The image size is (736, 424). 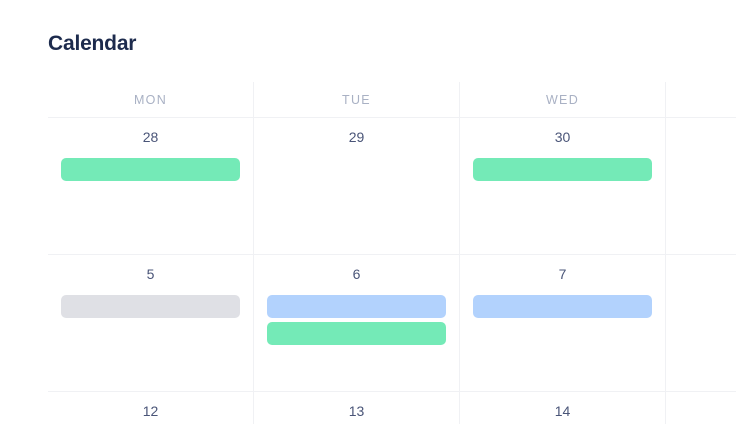 What do you see at coordinates (357, 99) in the screenshot?
I see `weekday-header-tue: TUE` at bounding box center [357, 99].